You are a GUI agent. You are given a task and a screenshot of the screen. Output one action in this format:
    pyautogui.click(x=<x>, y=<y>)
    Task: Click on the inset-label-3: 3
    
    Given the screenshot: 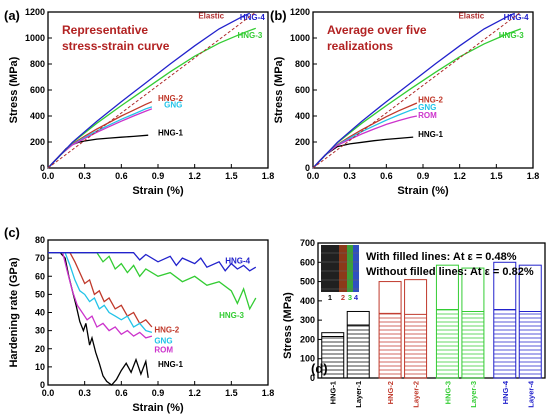 What is the action you would take?
    pyautogui.click(x=350, y=297)
    